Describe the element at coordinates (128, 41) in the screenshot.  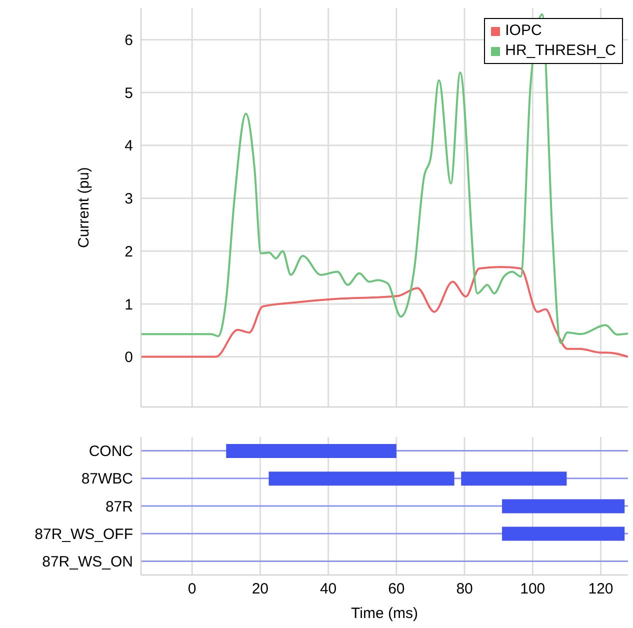
I see `y-tick-label: 6` at that location.